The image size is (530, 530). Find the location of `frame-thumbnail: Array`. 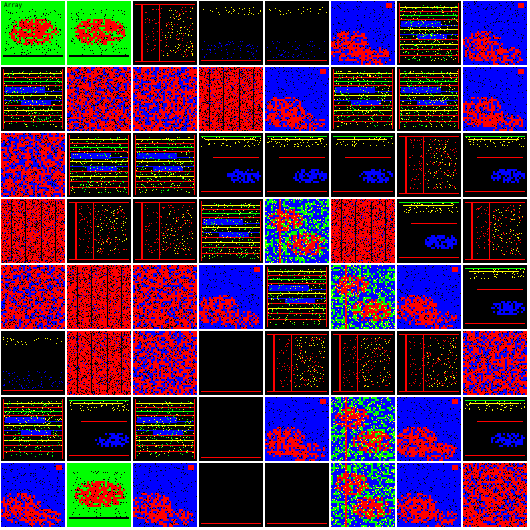

frame-thumbnail: Array is located at coordinates (33, 33).